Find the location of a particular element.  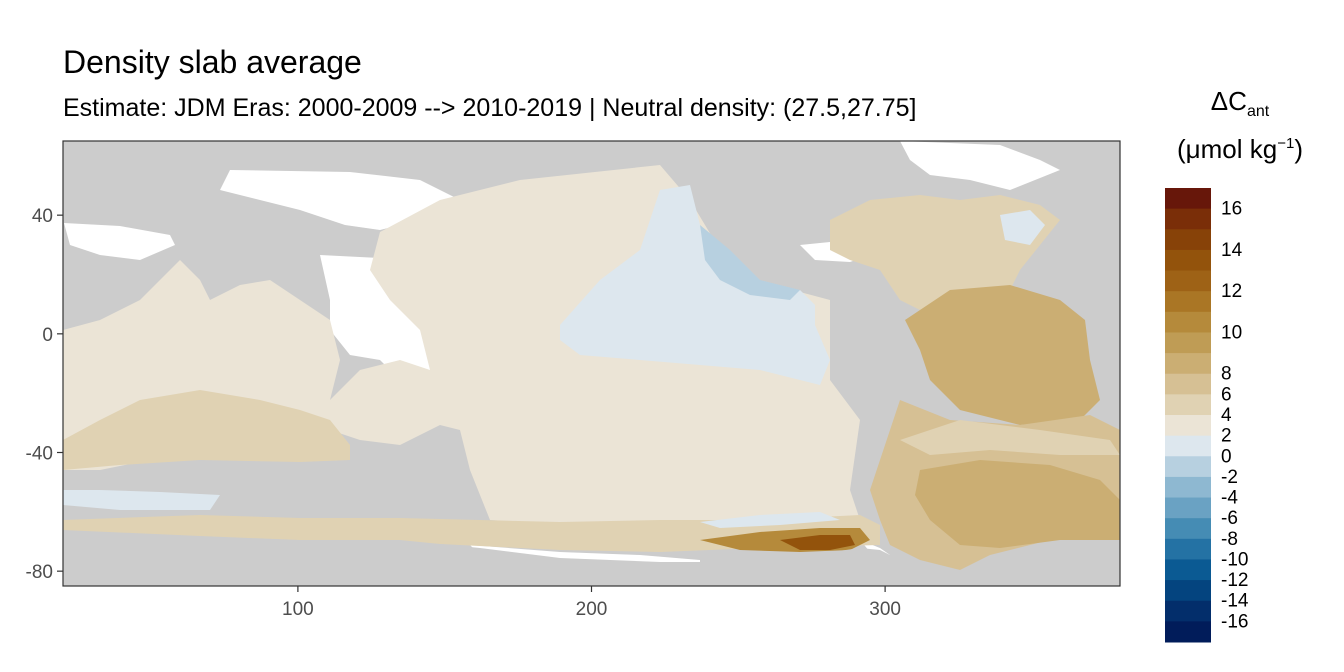

legend-label: -2 is located at coordinates (1229, 477).